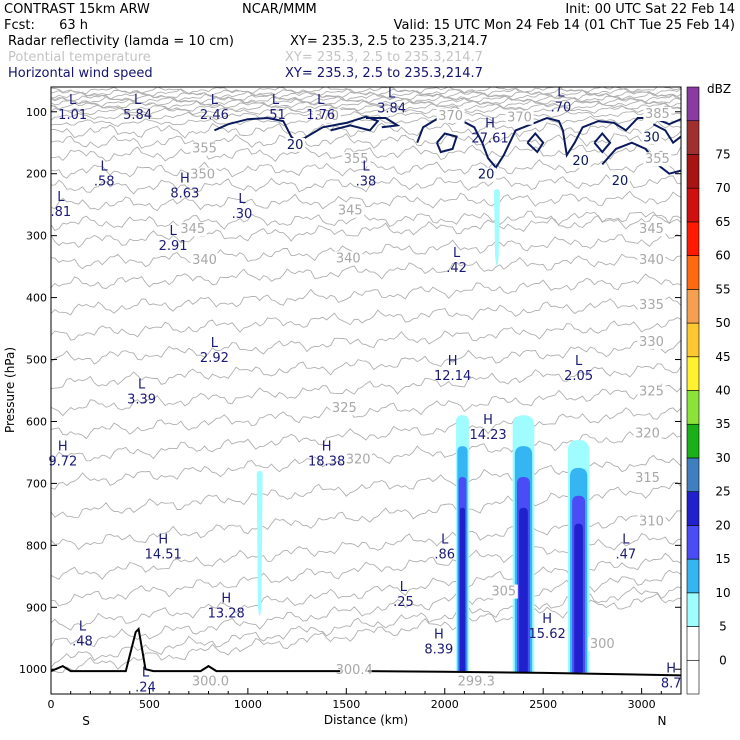 Image resolution: width=740 pixels, height=740 pixels. Describe the element at coordinates (662, 721) in the screenshot. I see `x-end-label-north: N` at that location.